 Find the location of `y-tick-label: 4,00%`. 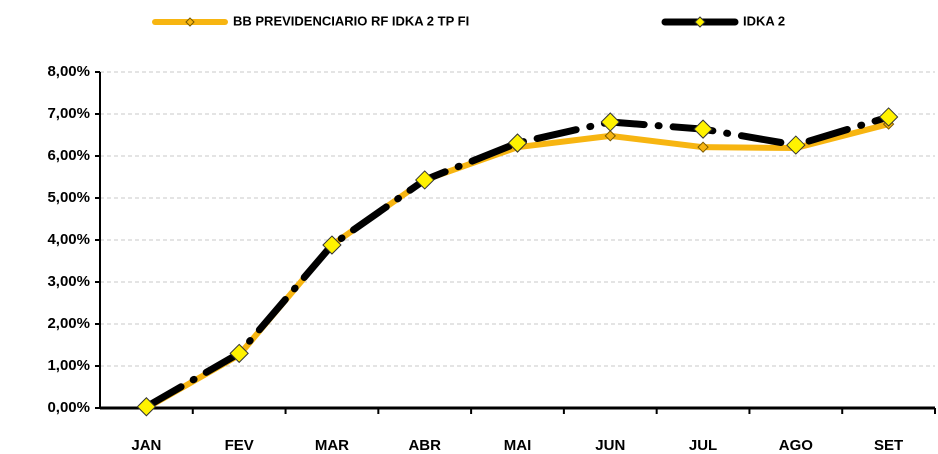

y-tick-label: 4,00% is located at coordinates (68, 239).